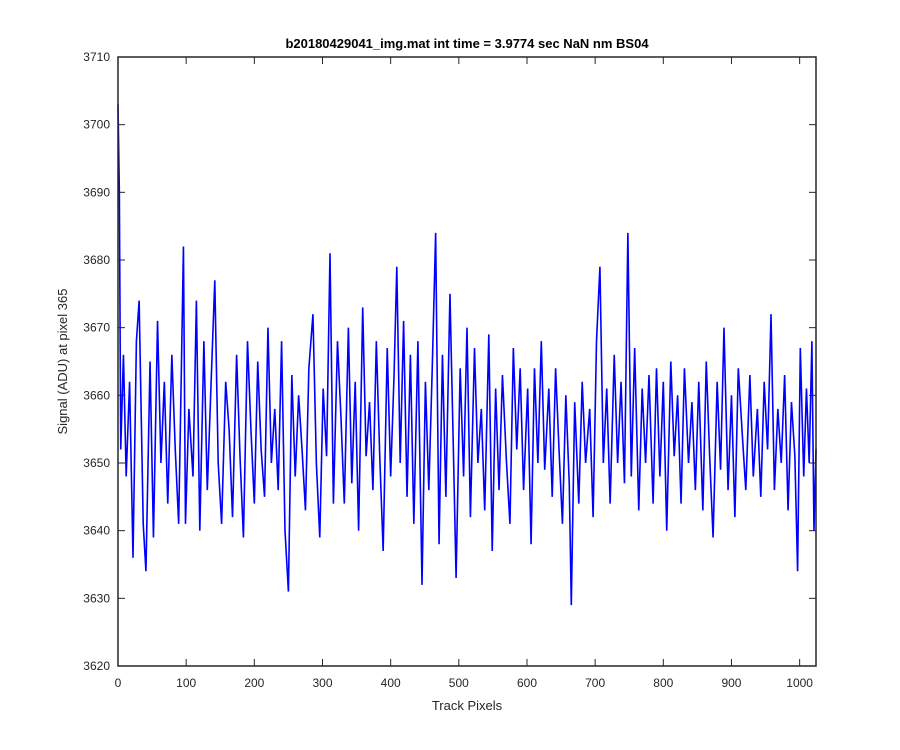  I want to click on x-tick-label: 800, so click(663, 683).